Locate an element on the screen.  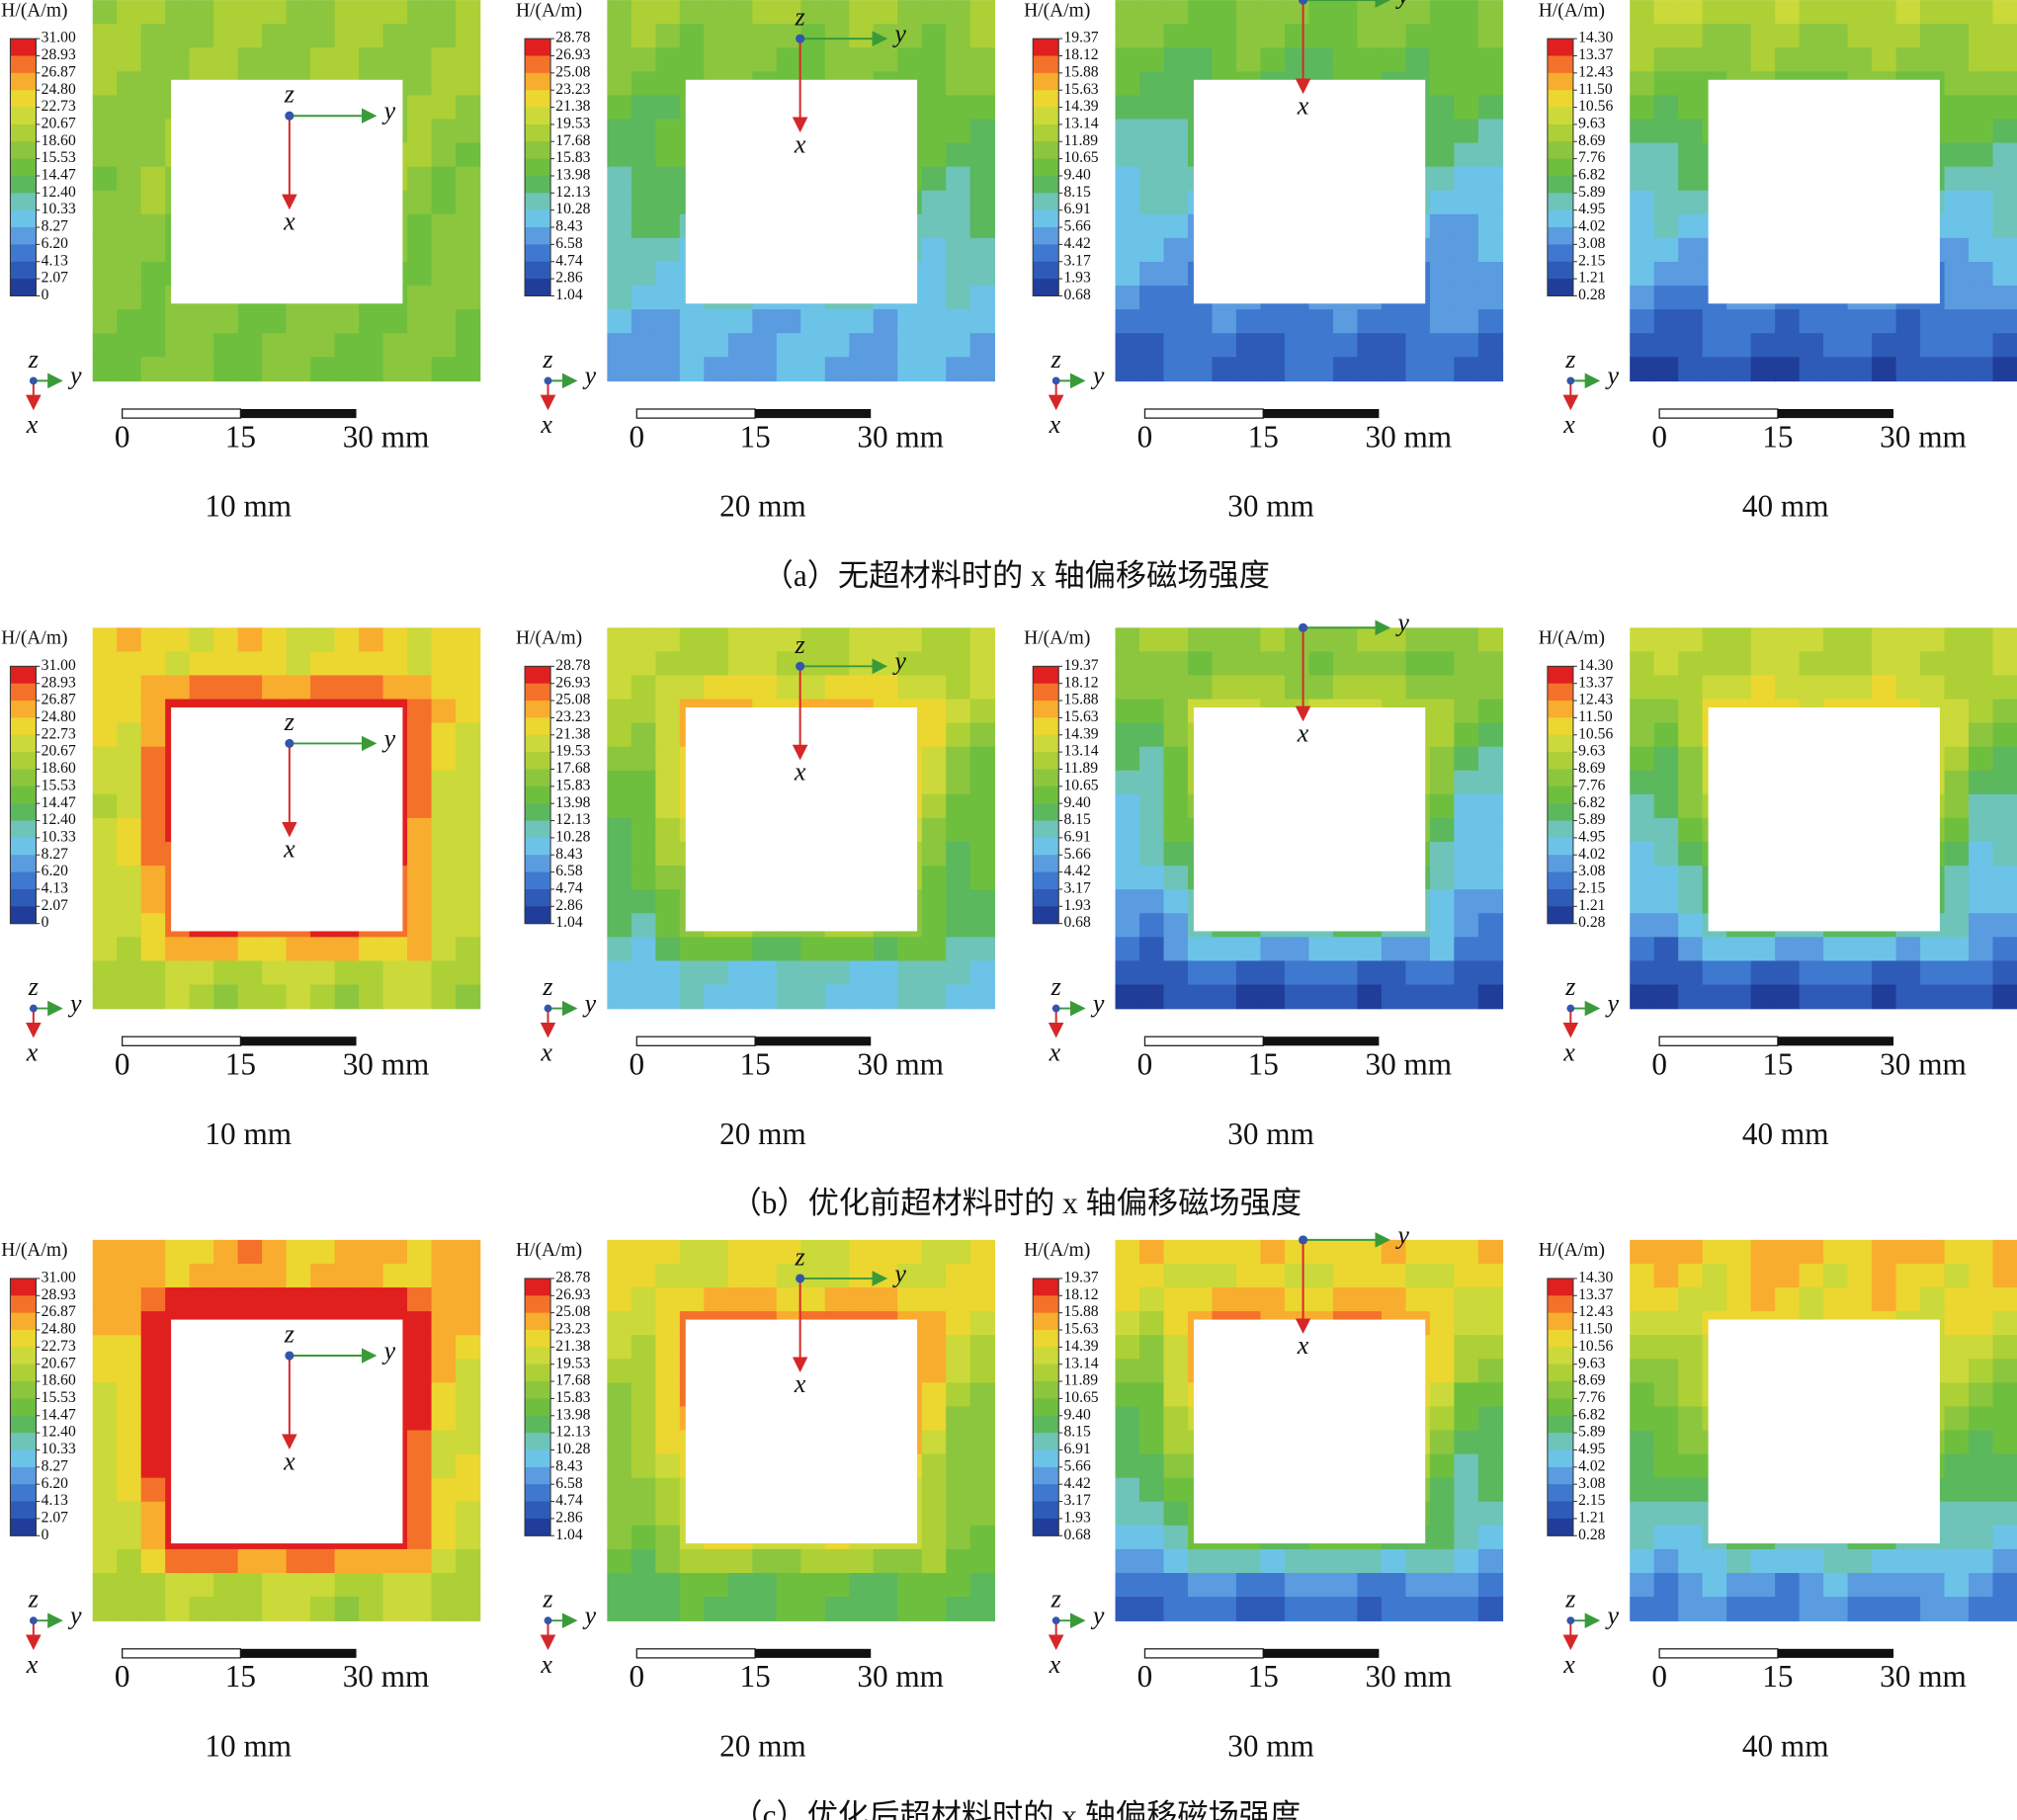
colorbar-label: 2.07 is located at coordinates (55, 905).